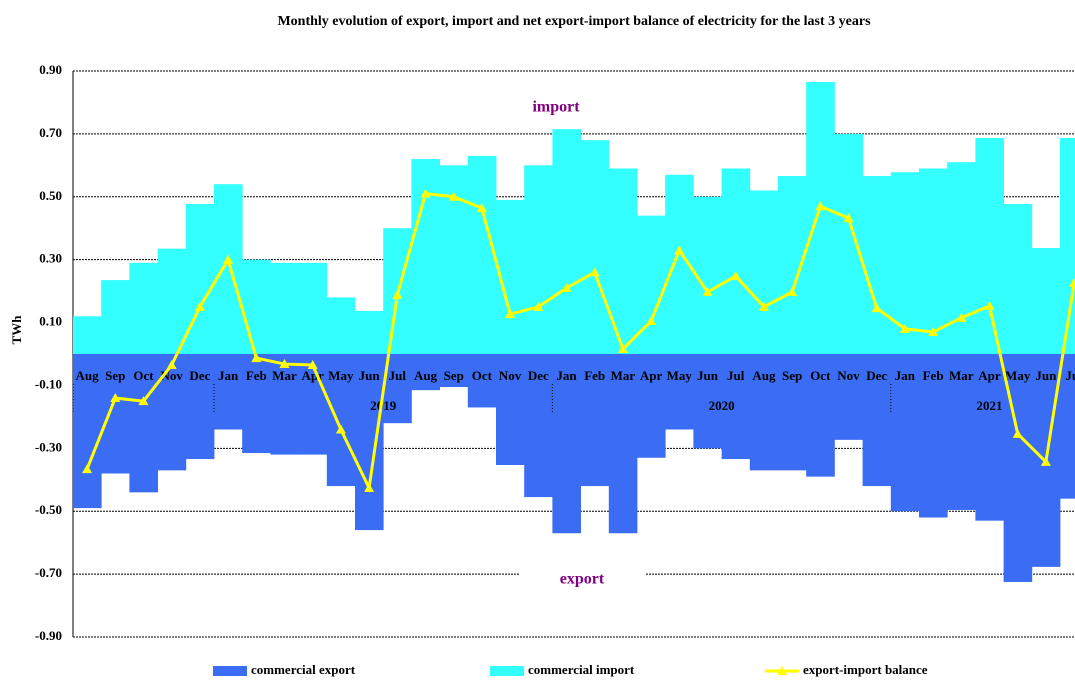  What do you see at coordinates (865, 669) in the screenshot?
I see `legend-label: export-import balance` at bounding box center [865, 669].